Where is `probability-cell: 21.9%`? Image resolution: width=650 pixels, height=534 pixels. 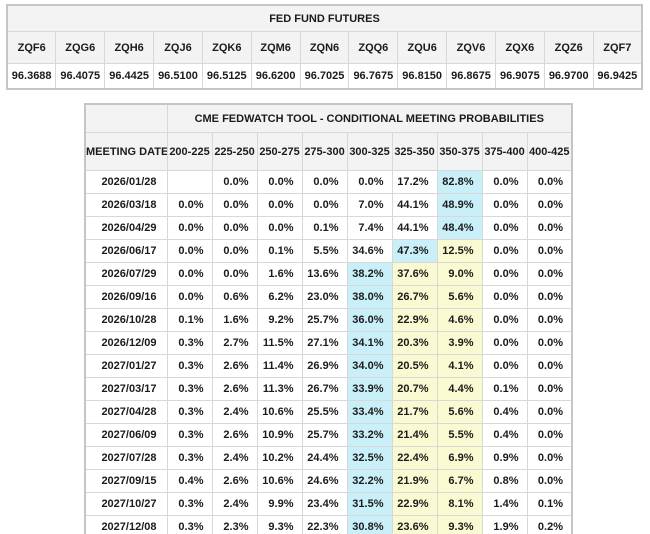 probability-cell: 21.9% is located at coordinates (414, 481).